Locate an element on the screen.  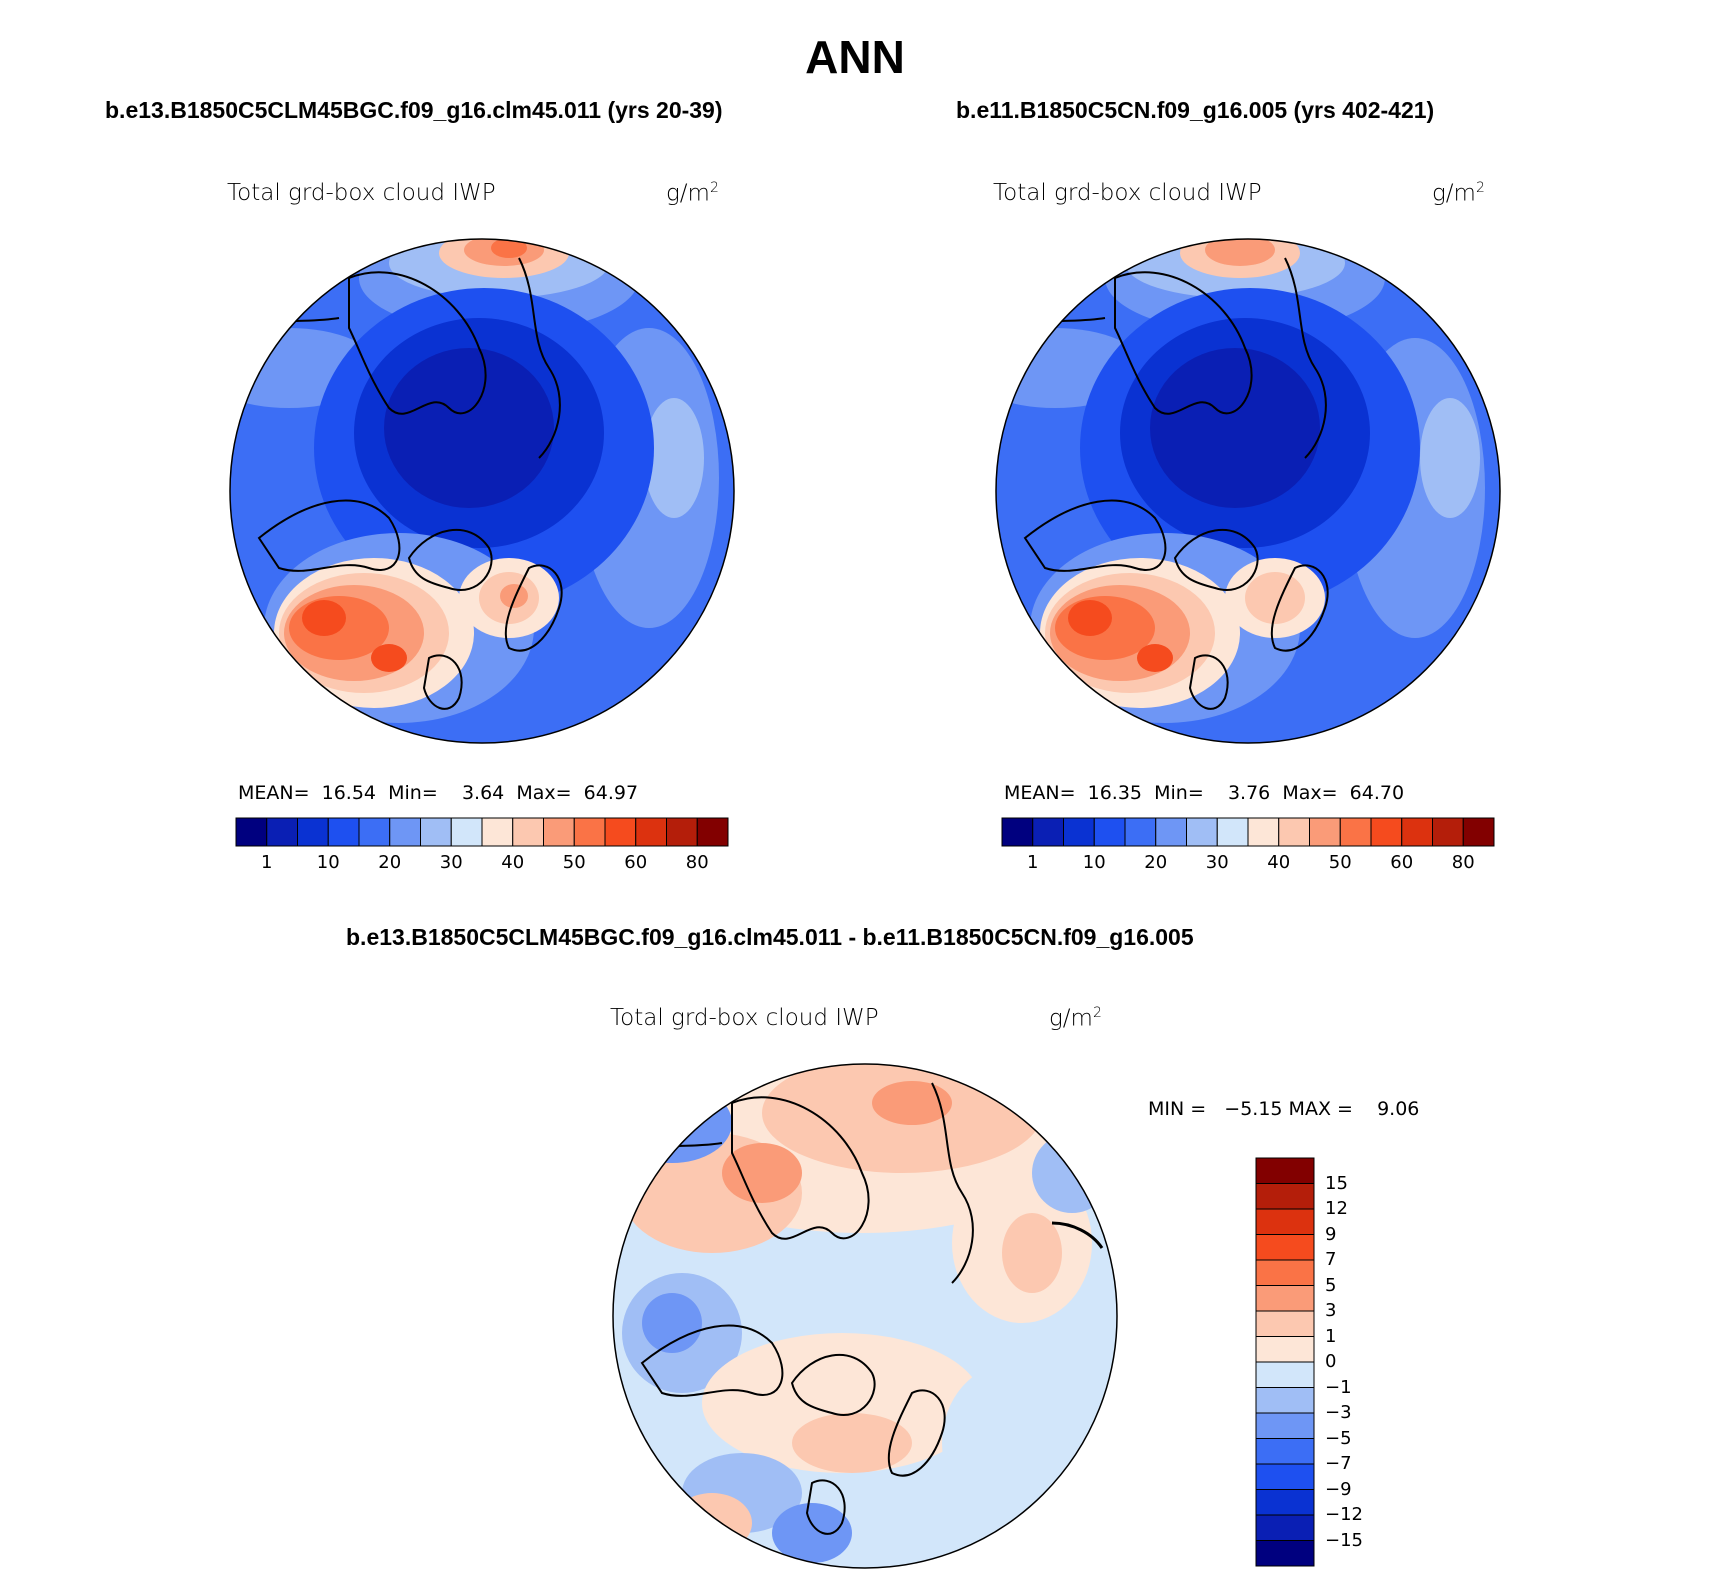
panel-1-polar-map is located at coordinates (482, 491).